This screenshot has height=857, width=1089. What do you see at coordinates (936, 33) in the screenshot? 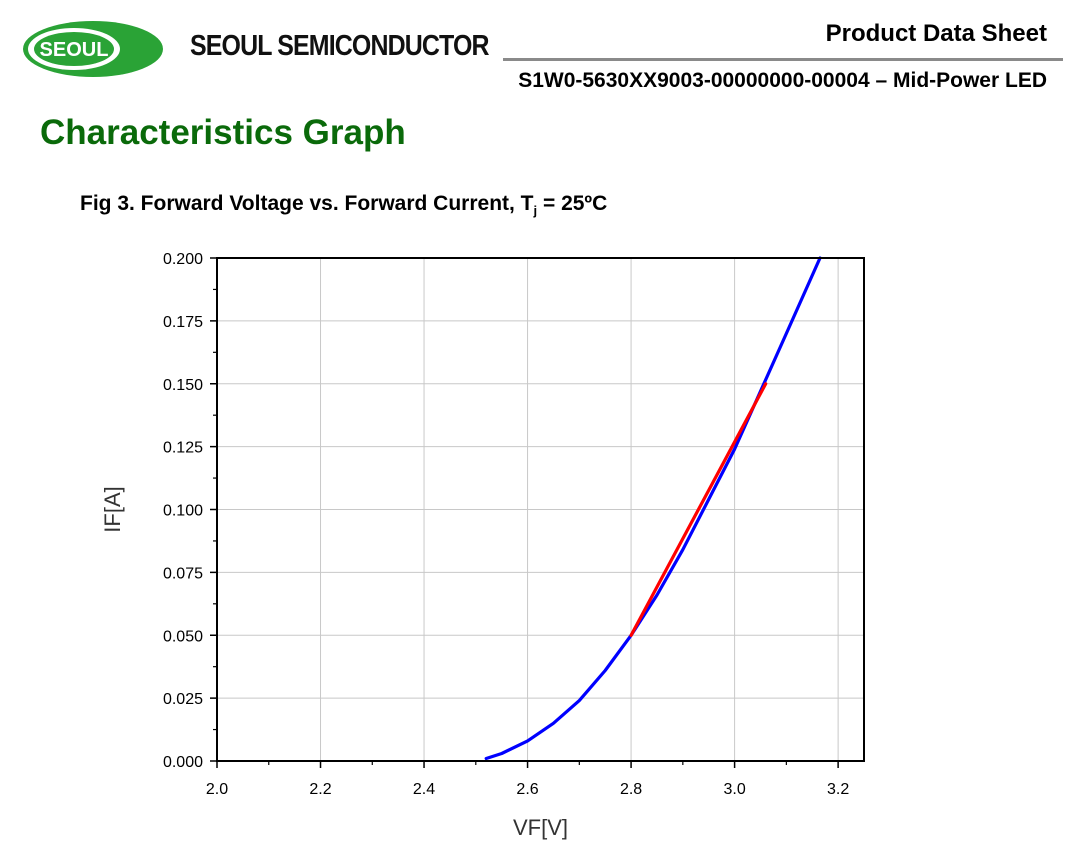
I see `doc-type: Product Data Sheet` at bounding box center [936, 33].